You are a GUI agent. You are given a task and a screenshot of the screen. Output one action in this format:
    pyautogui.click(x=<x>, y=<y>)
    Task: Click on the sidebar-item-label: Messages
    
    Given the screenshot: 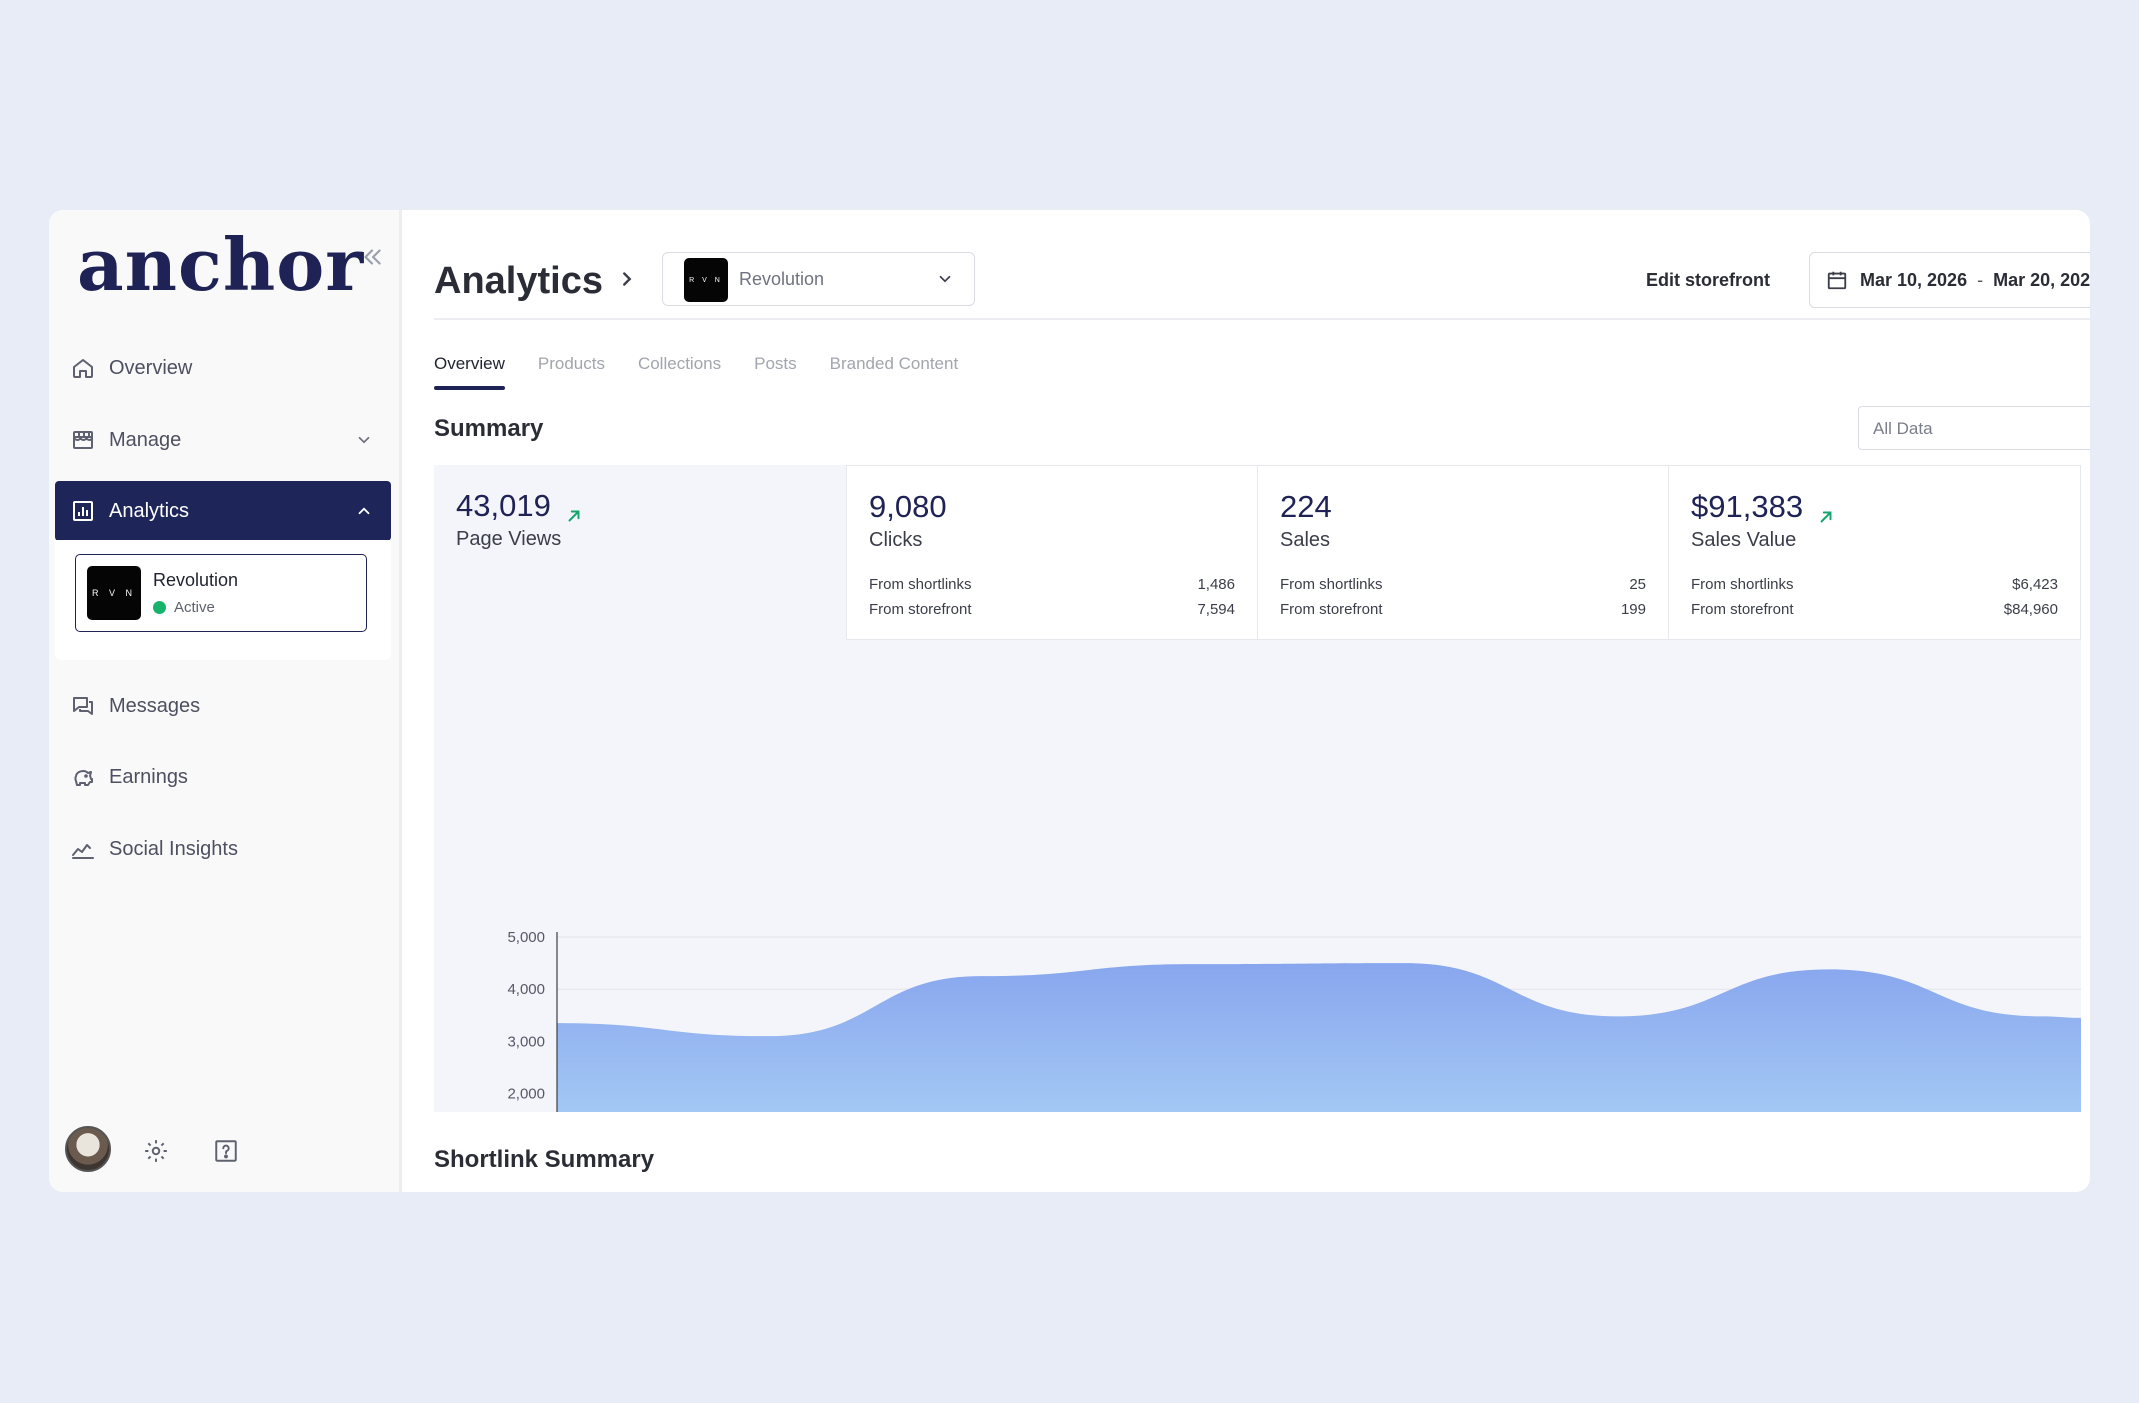 What is the action you would take?
    pyautogui.click(x=155, y=705)
    